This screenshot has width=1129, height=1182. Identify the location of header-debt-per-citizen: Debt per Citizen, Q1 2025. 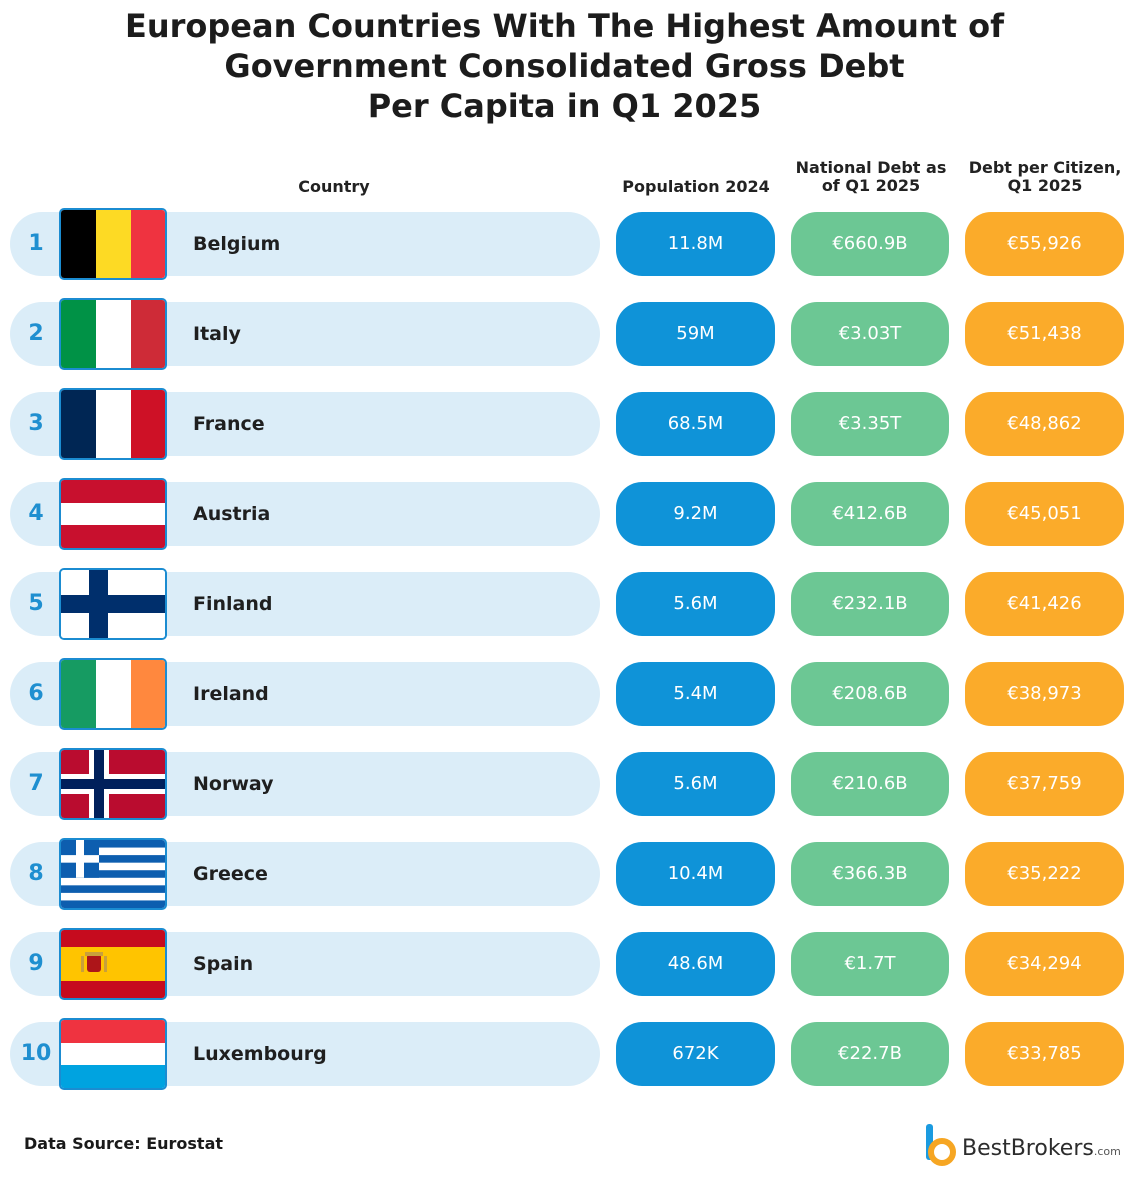
(1039, 177).